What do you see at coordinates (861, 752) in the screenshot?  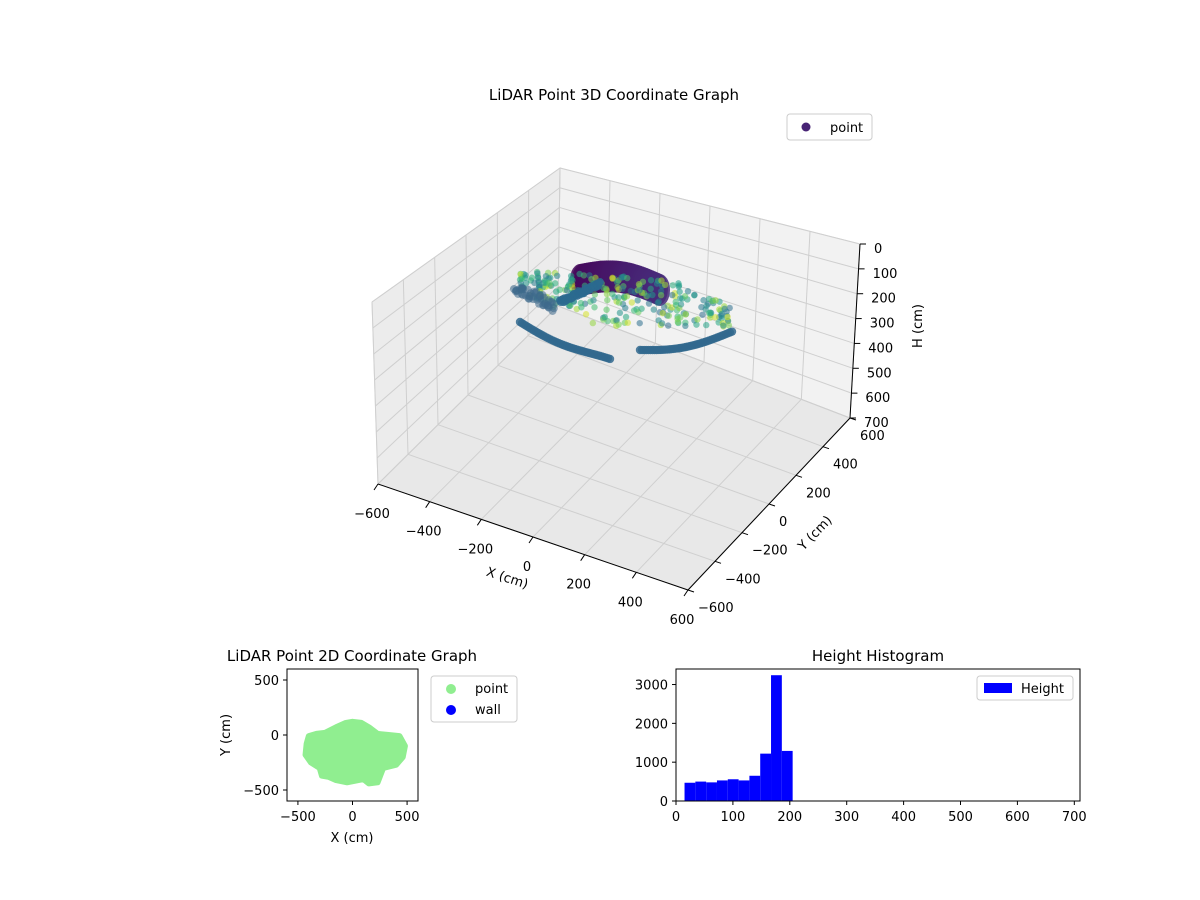 I see `histogram-ticks: 0 100 200 300 400 500 600 700 0 1000 2000 3000` at bounding box center [861, 752].